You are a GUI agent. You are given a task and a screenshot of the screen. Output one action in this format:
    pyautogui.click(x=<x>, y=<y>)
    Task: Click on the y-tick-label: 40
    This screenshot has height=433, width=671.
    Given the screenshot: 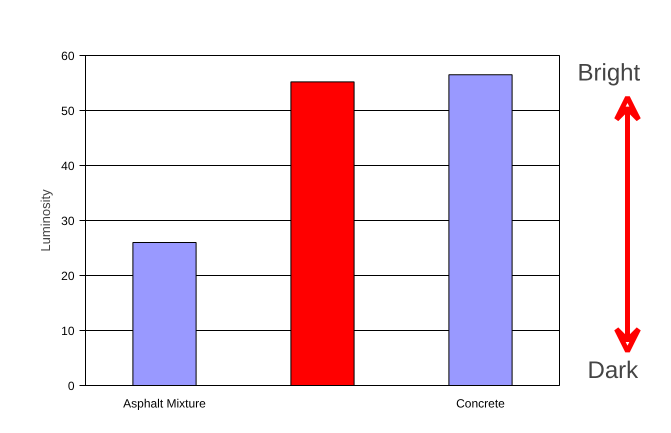 What is the action you would take?
    pyautogui.click(x=68, y=166)
    